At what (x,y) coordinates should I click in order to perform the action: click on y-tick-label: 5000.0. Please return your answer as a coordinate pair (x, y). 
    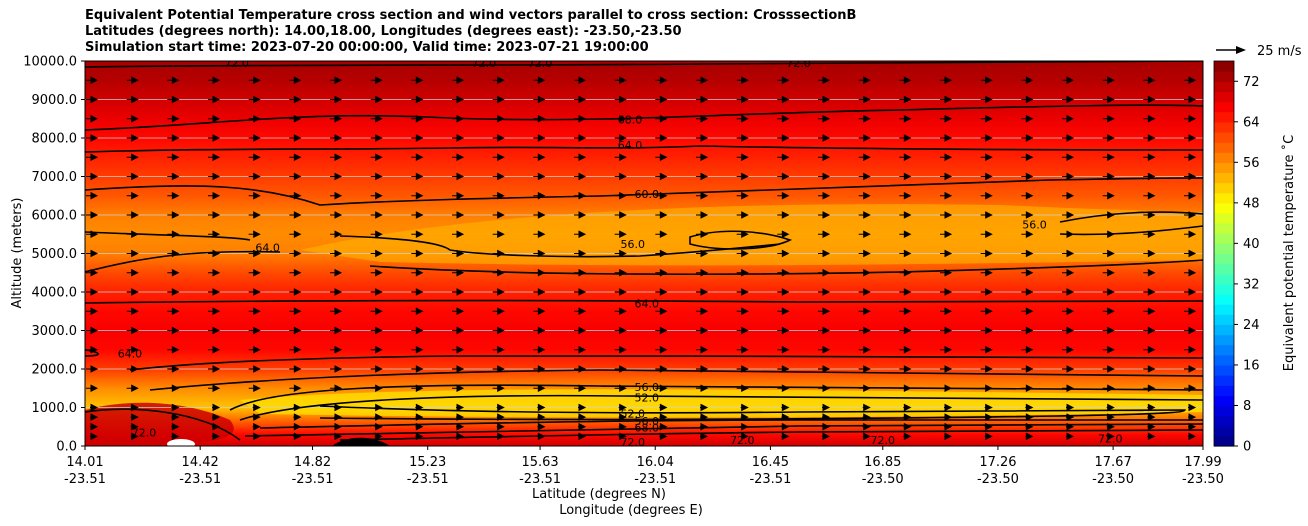
    Looking at the image, I should click on (55, 254).